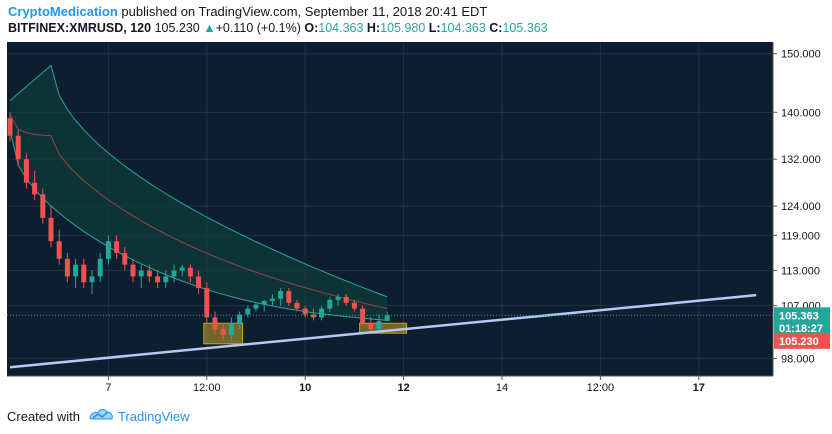  Describe the element at coordinates (108, 388) in the screenshot. I see `time-tick-label: 7` at that location.